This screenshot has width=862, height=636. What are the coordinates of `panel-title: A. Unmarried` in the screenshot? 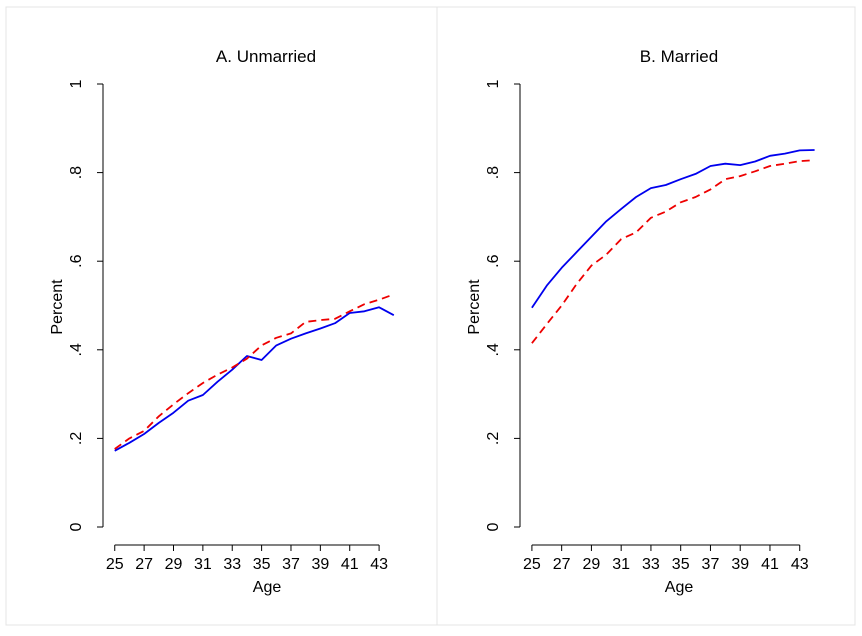 It's located at (266, 56).